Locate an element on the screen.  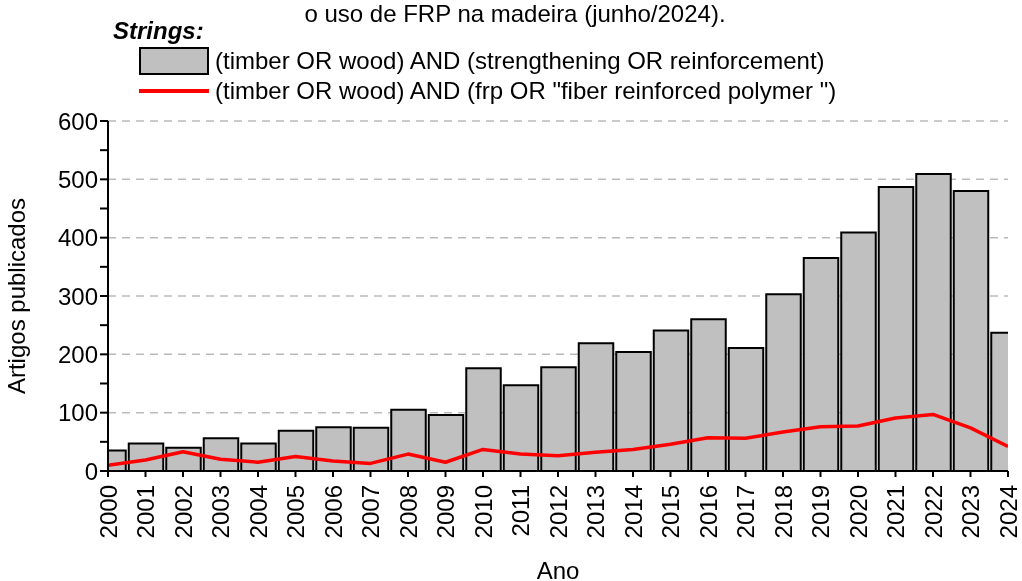
chart-title: o uso de FRP na madeira (junho/2024). is located at coordinates (515, 13).